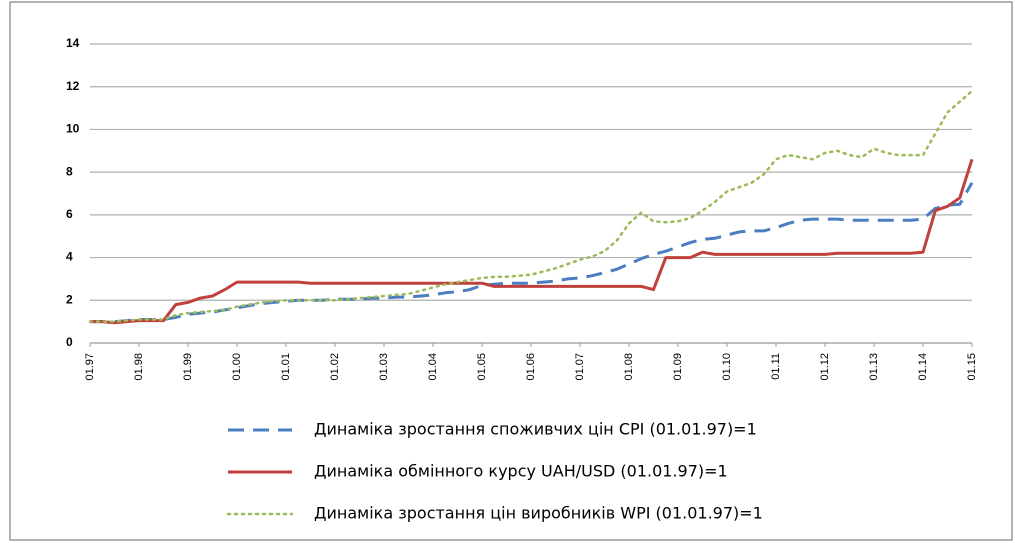 This screenshot has height=543, width=1015. I want to click on y-tick-label: 12, so click(73, 86).